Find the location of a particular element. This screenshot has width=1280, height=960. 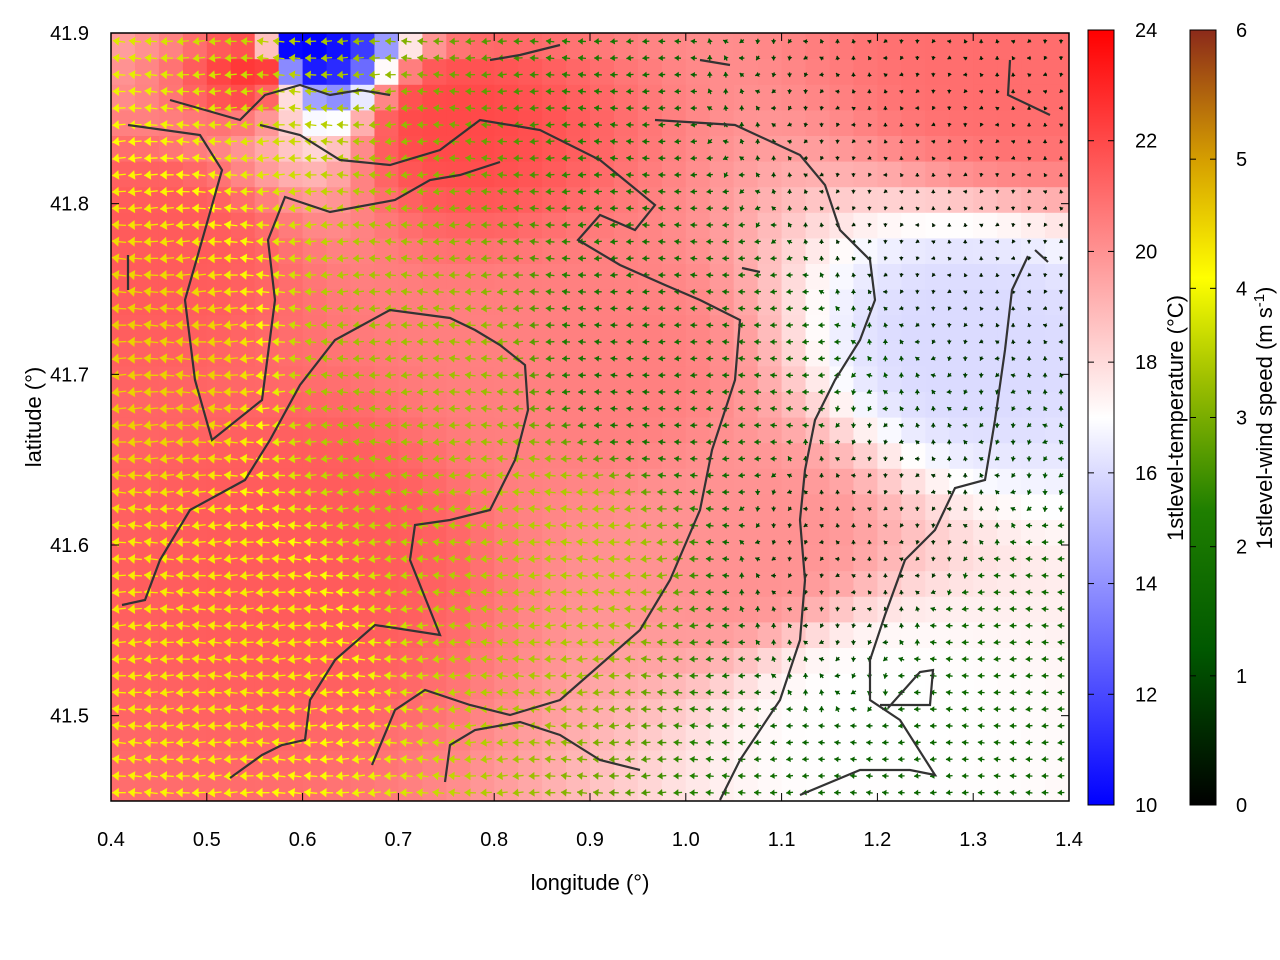

colorbar-tick-label: 16 is located at coordinates (1146, 474).